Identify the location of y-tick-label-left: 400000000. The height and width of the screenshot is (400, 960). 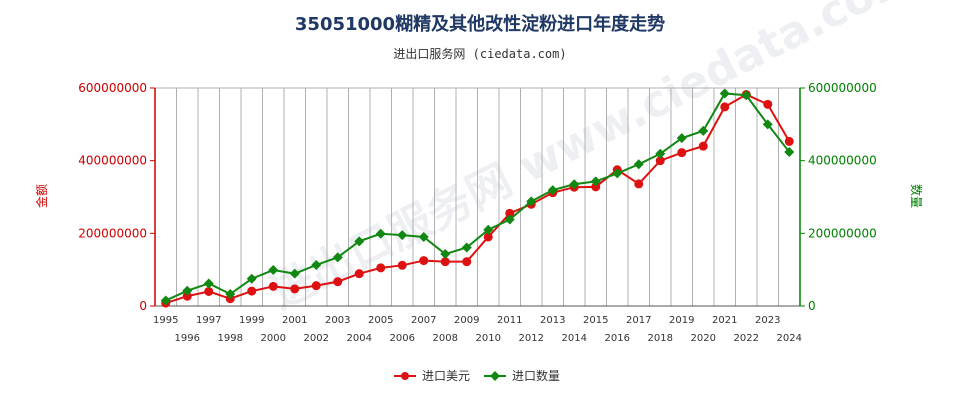
(112, 161).